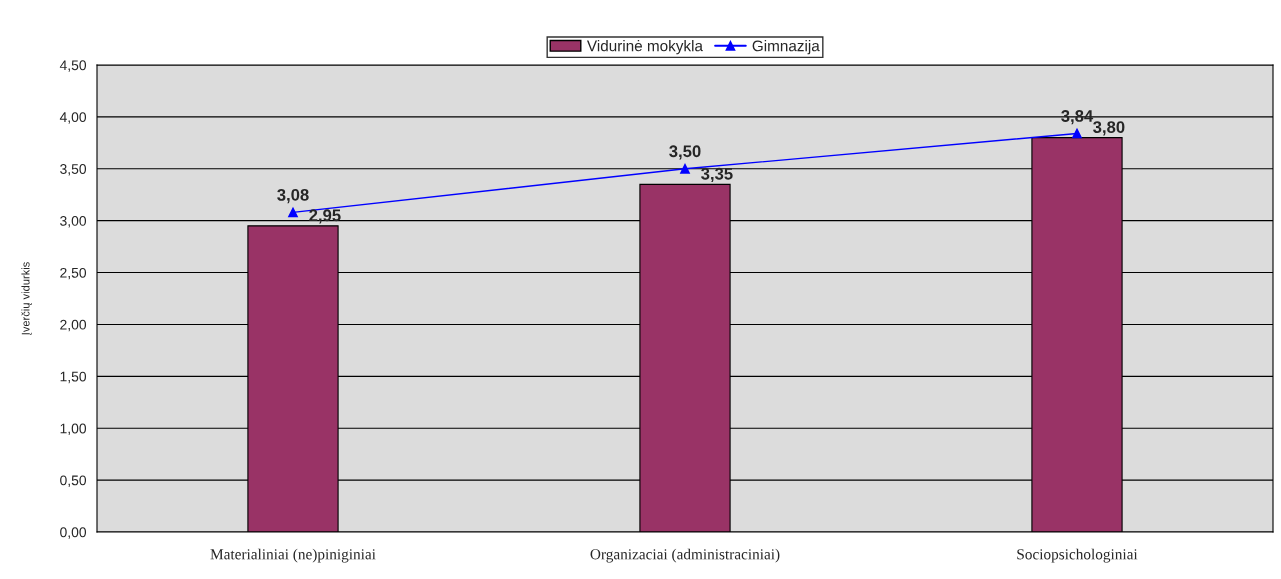 The image size is (1281, 579). I want to click on y-tick-label: 2,00, so click(73, 325).